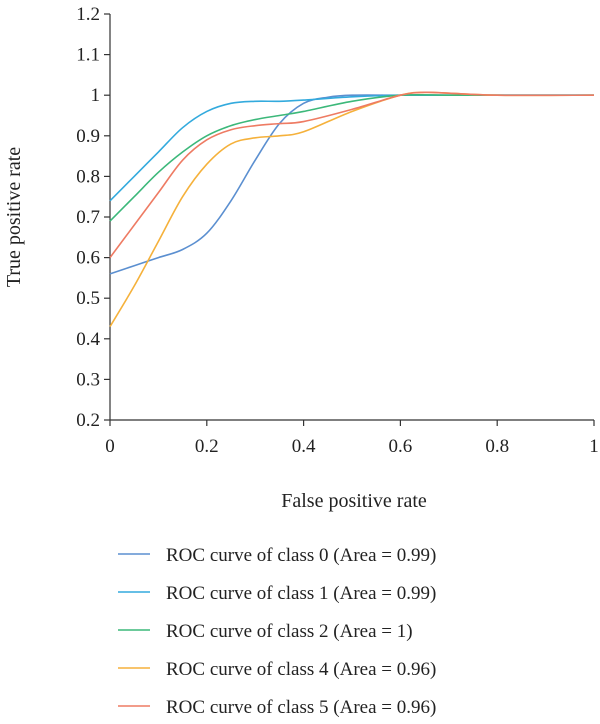 The height and width of the screenshot is (724, 600). I want to click on x-tick-label: 0.6, so click(401, 446).